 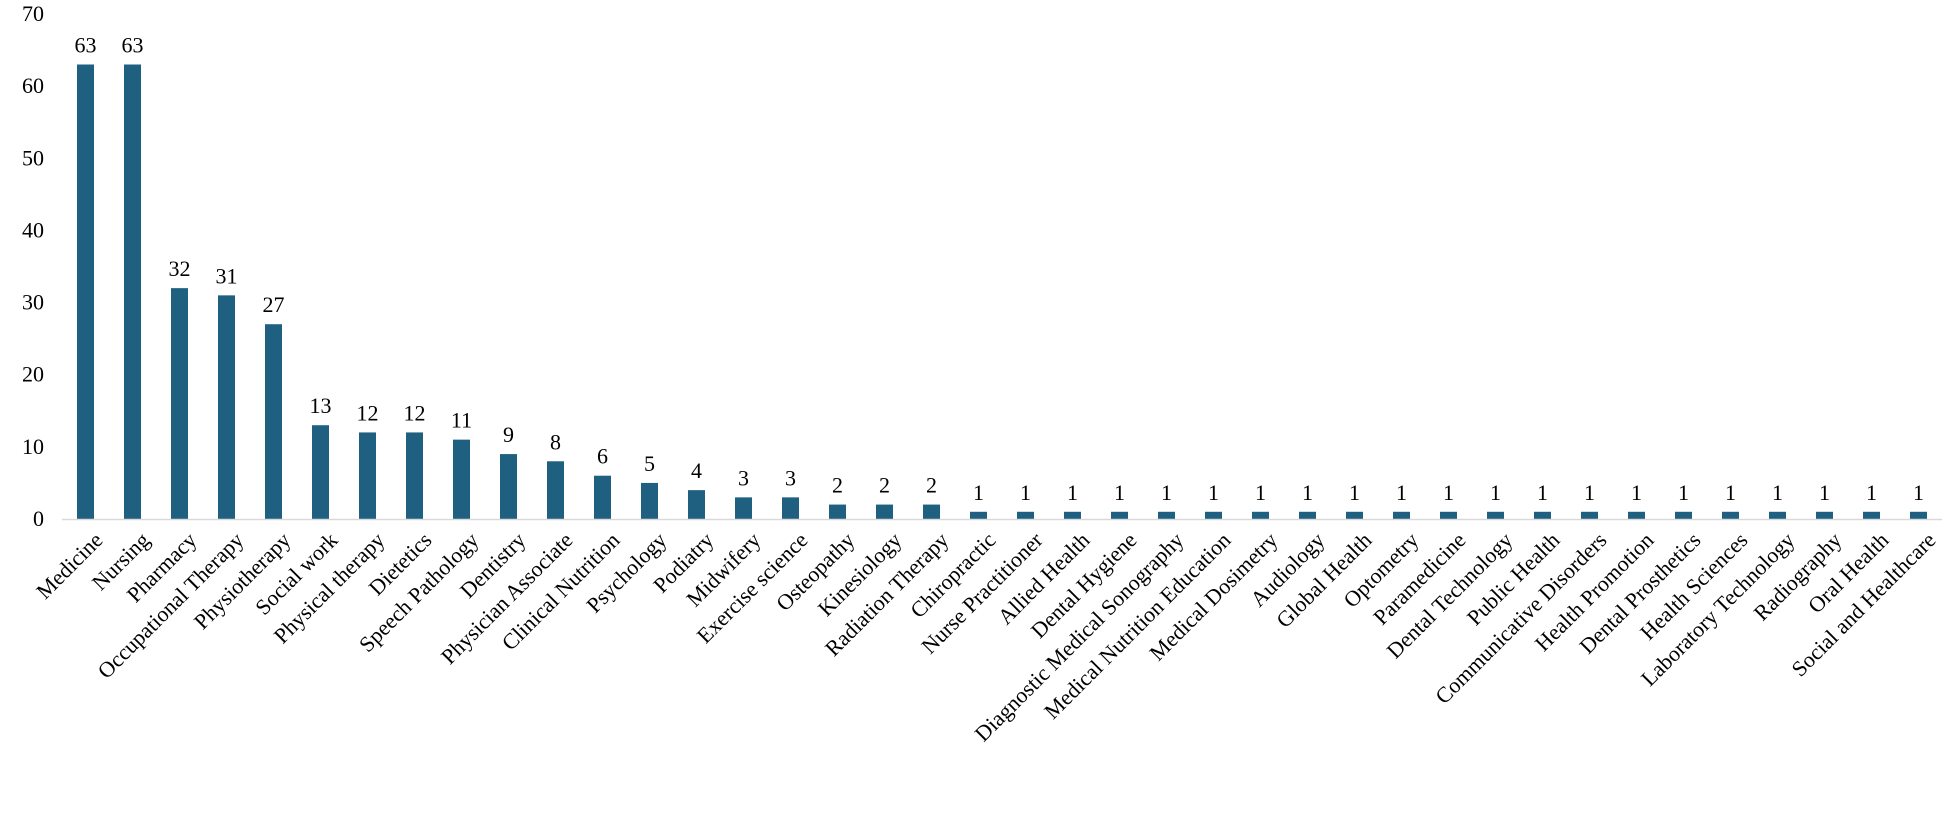 What do you see at coordinates (649, 463) in the screenshot?
I see `data-label: 5` at bounding box center [649, 463].